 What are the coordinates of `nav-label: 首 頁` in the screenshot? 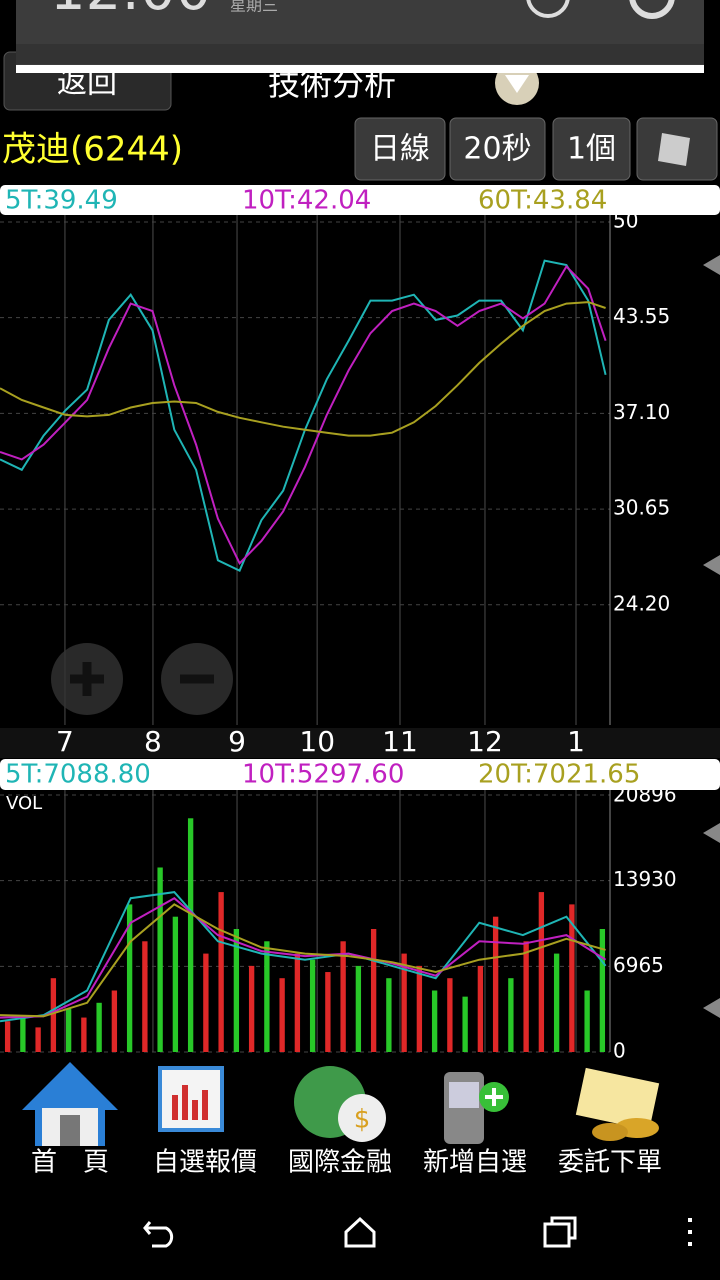 It's located at (70, 1163).